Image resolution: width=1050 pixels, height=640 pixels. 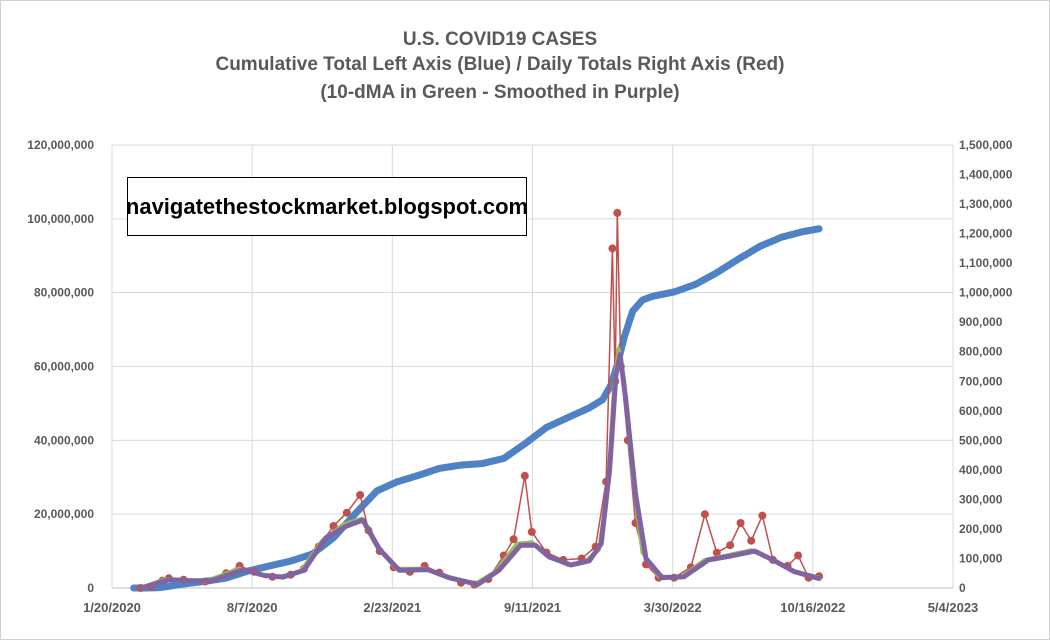 What do you see at coordinates (953, 607) in the screenshot?
I see `x-tick-label: 5/4/2023` at bounding box center [953, 607].